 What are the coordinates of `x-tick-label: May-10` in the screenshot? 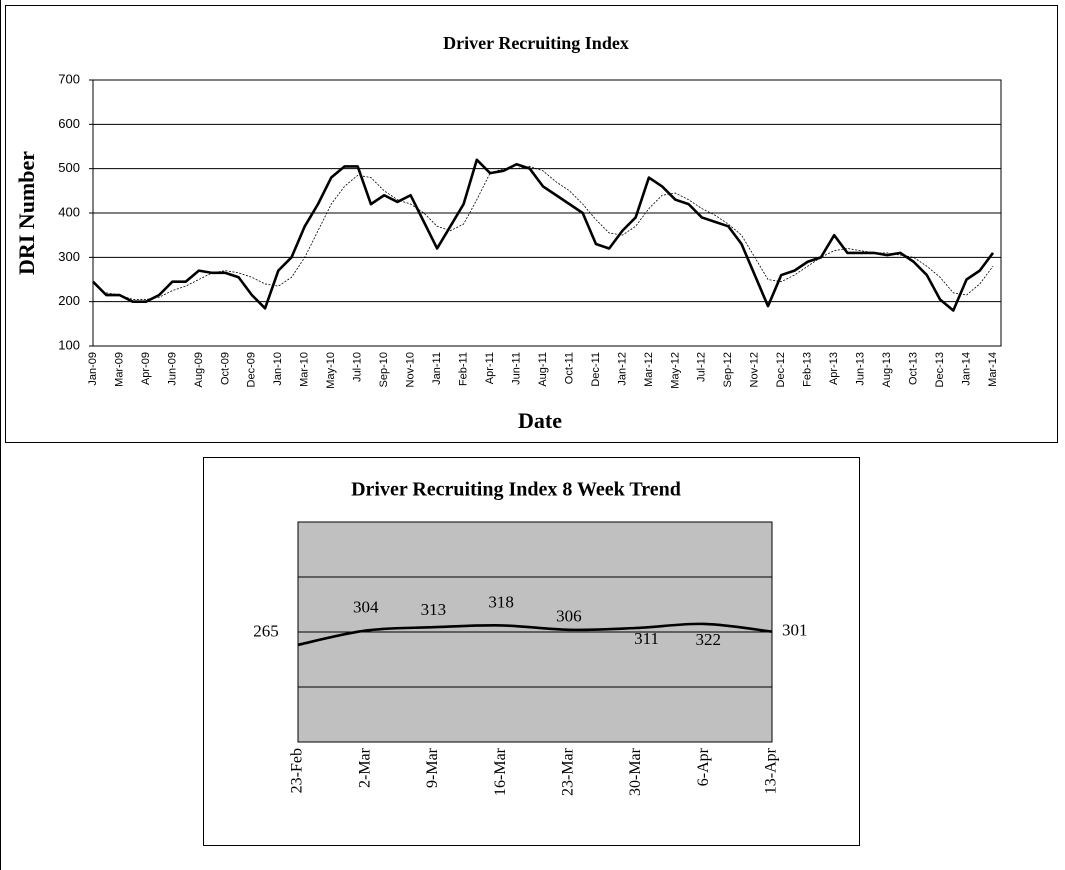 It's located at (331, 370).